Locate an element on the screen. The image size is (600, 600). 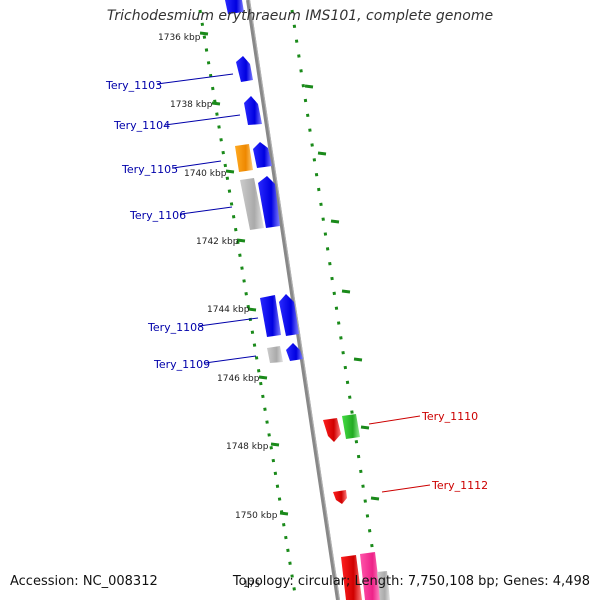
tick-label-1738: 1738 kbp is located at coordinates (191, 105).